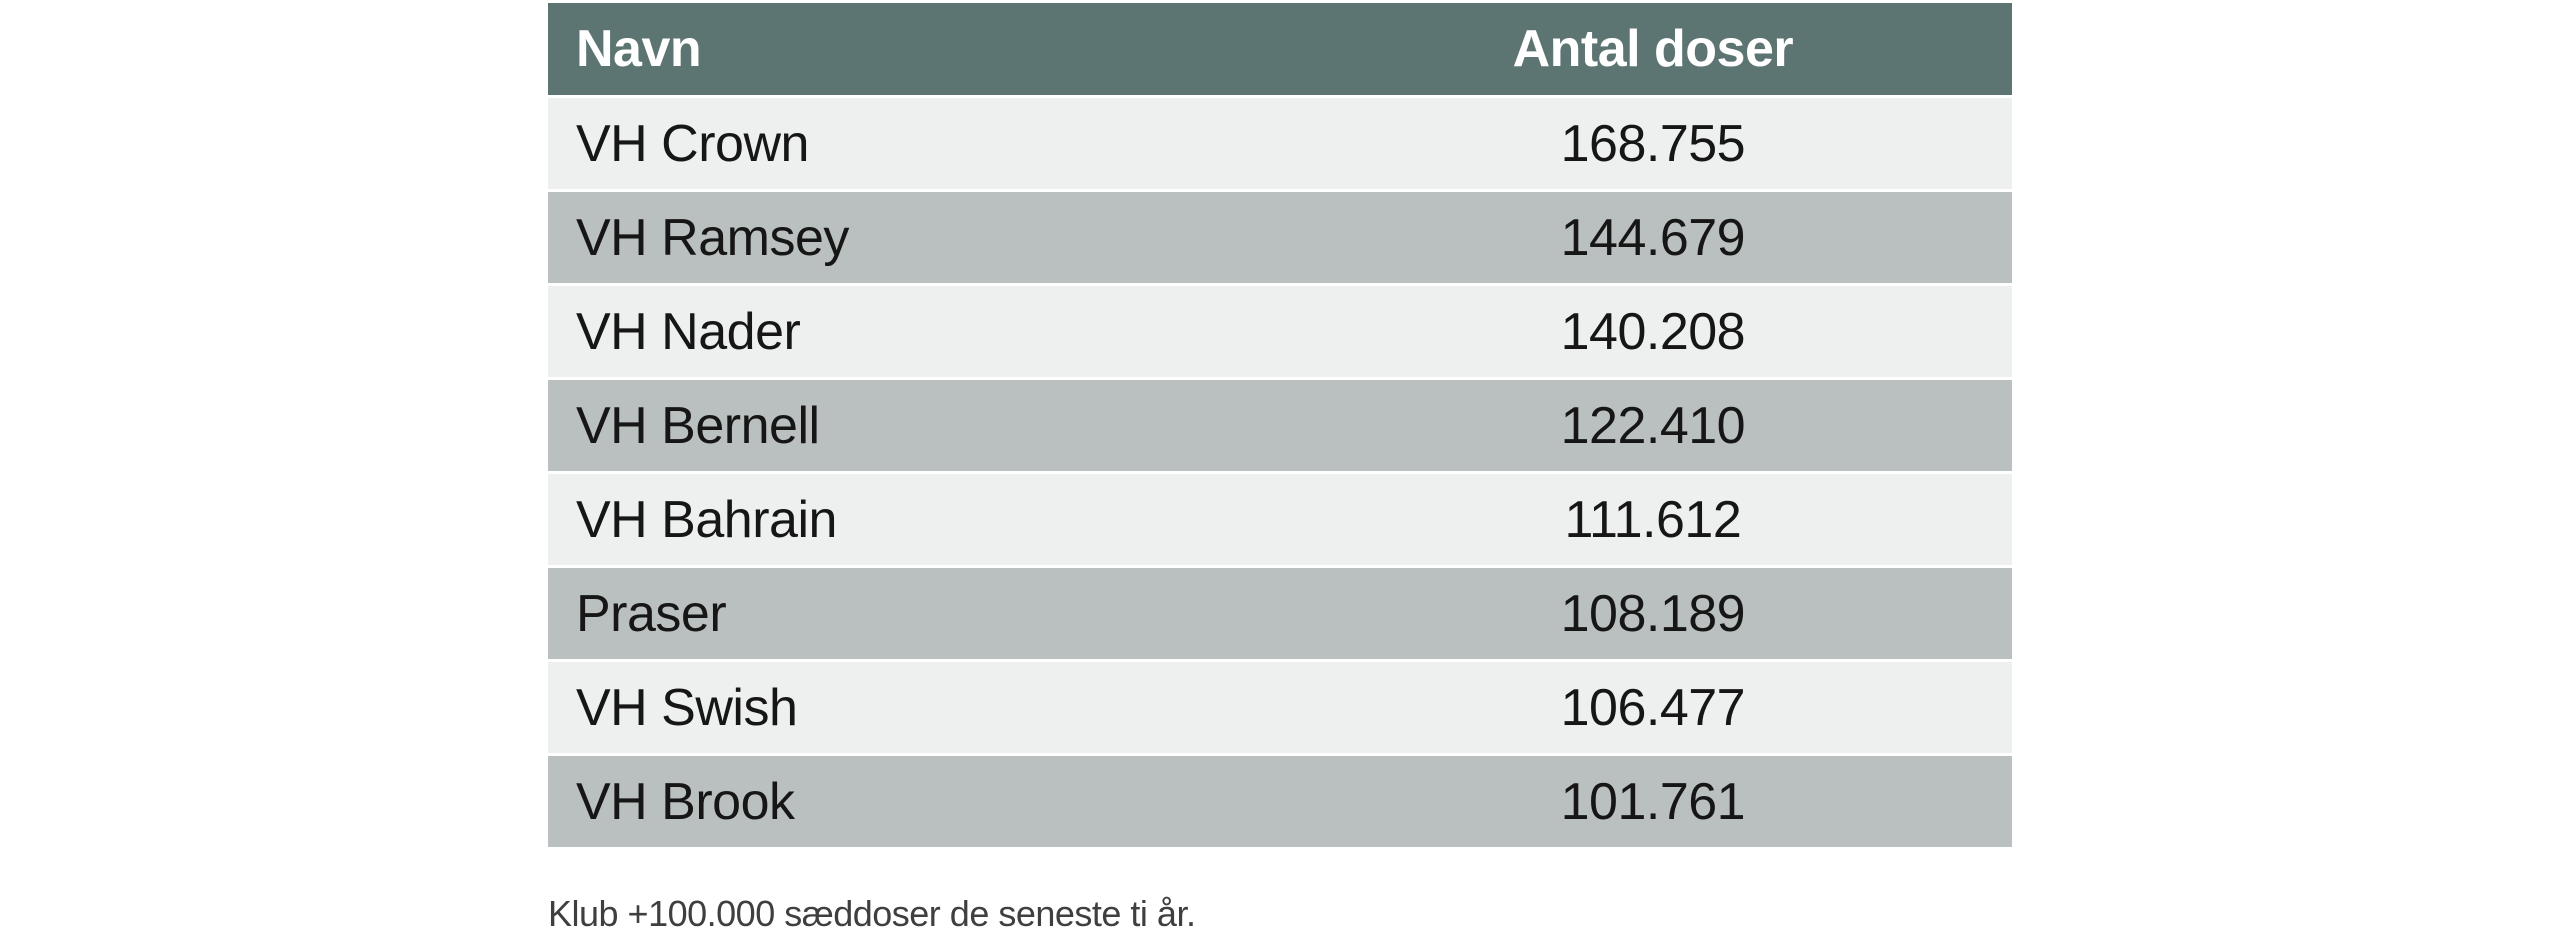  What do you see at coordinates (1652, 49) in the screenshot?
I see `column-header-antal-doser: Antal doser` at bounding box center [1652, 49].